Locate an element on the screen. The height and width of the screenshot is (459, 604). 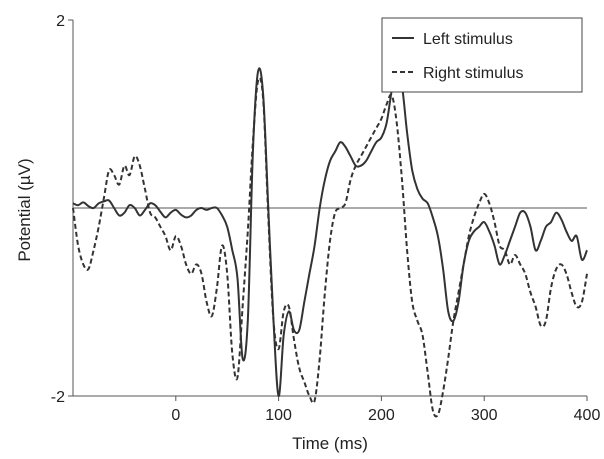
y-tick-label: -2 is located at coordinates (58, 397).